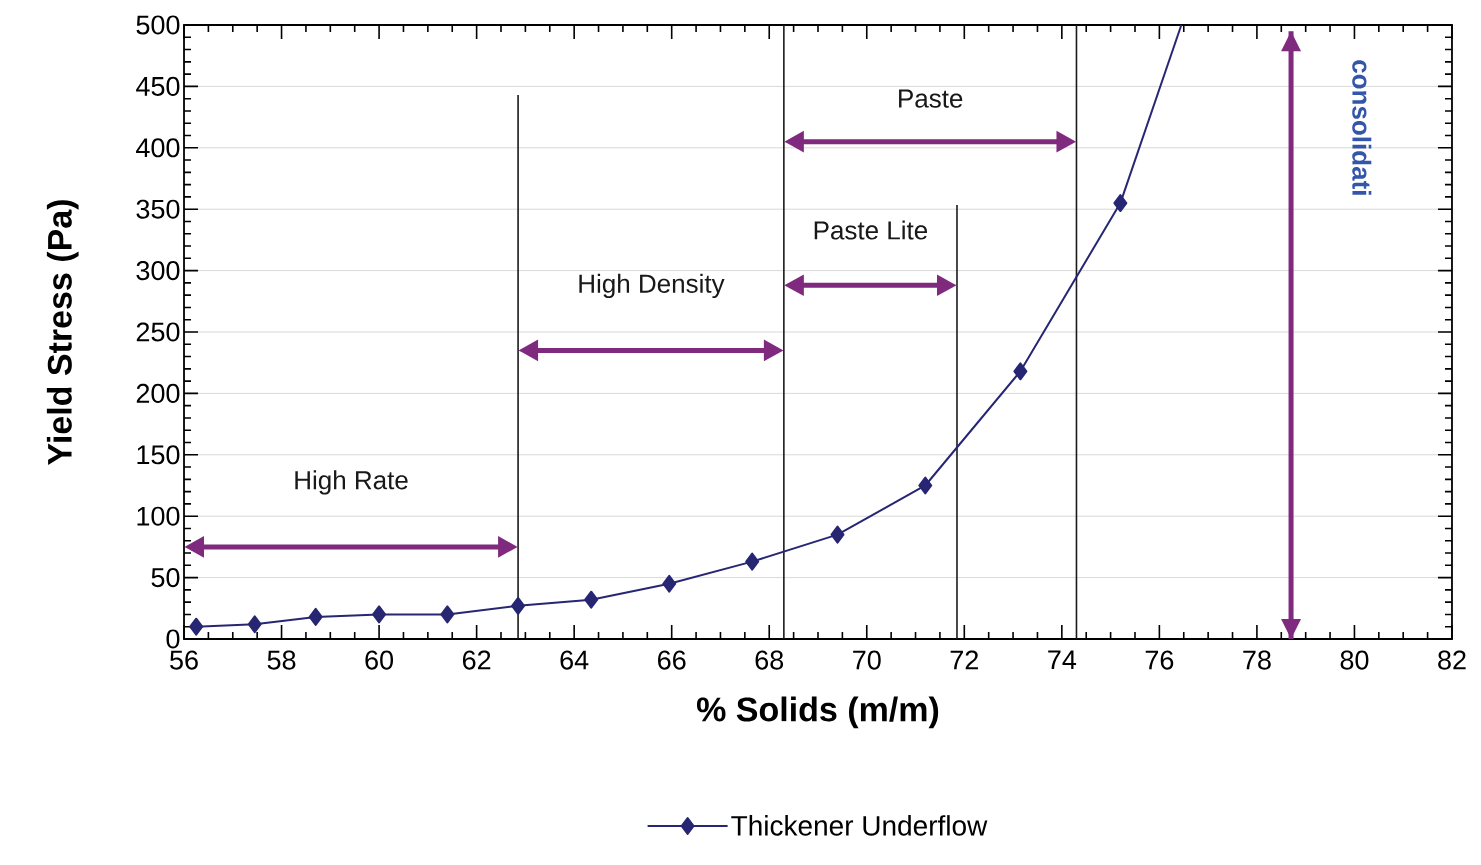 Image resolution: width=1481 pixels, height=865 pixels. Describe the element at coordinates (158, 393) in the screenshot. I see `y-tick-label: 200` at that location.